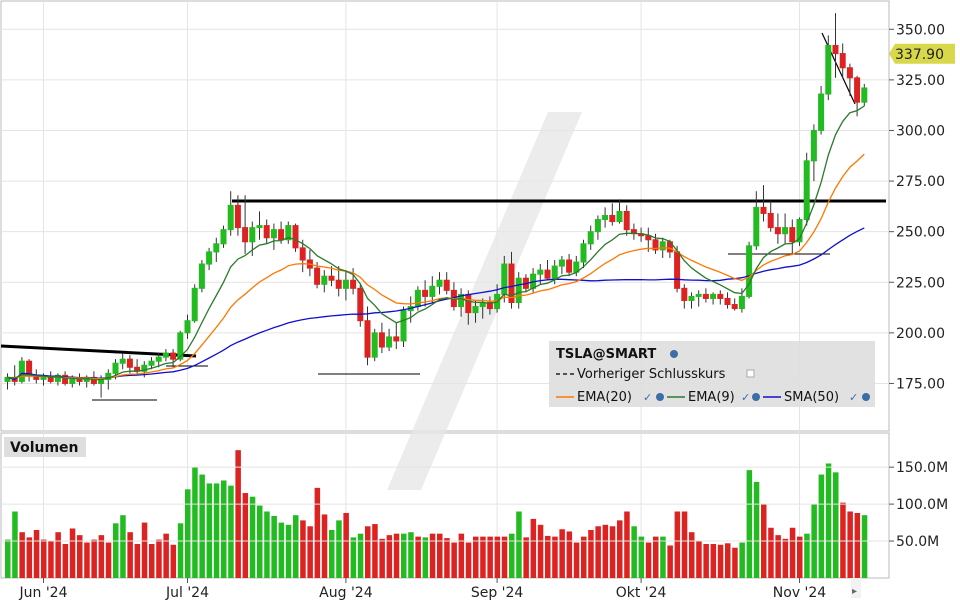 The image size is (960, 600). I want to click on scroll-right-button: ▸, so click(856, 588).